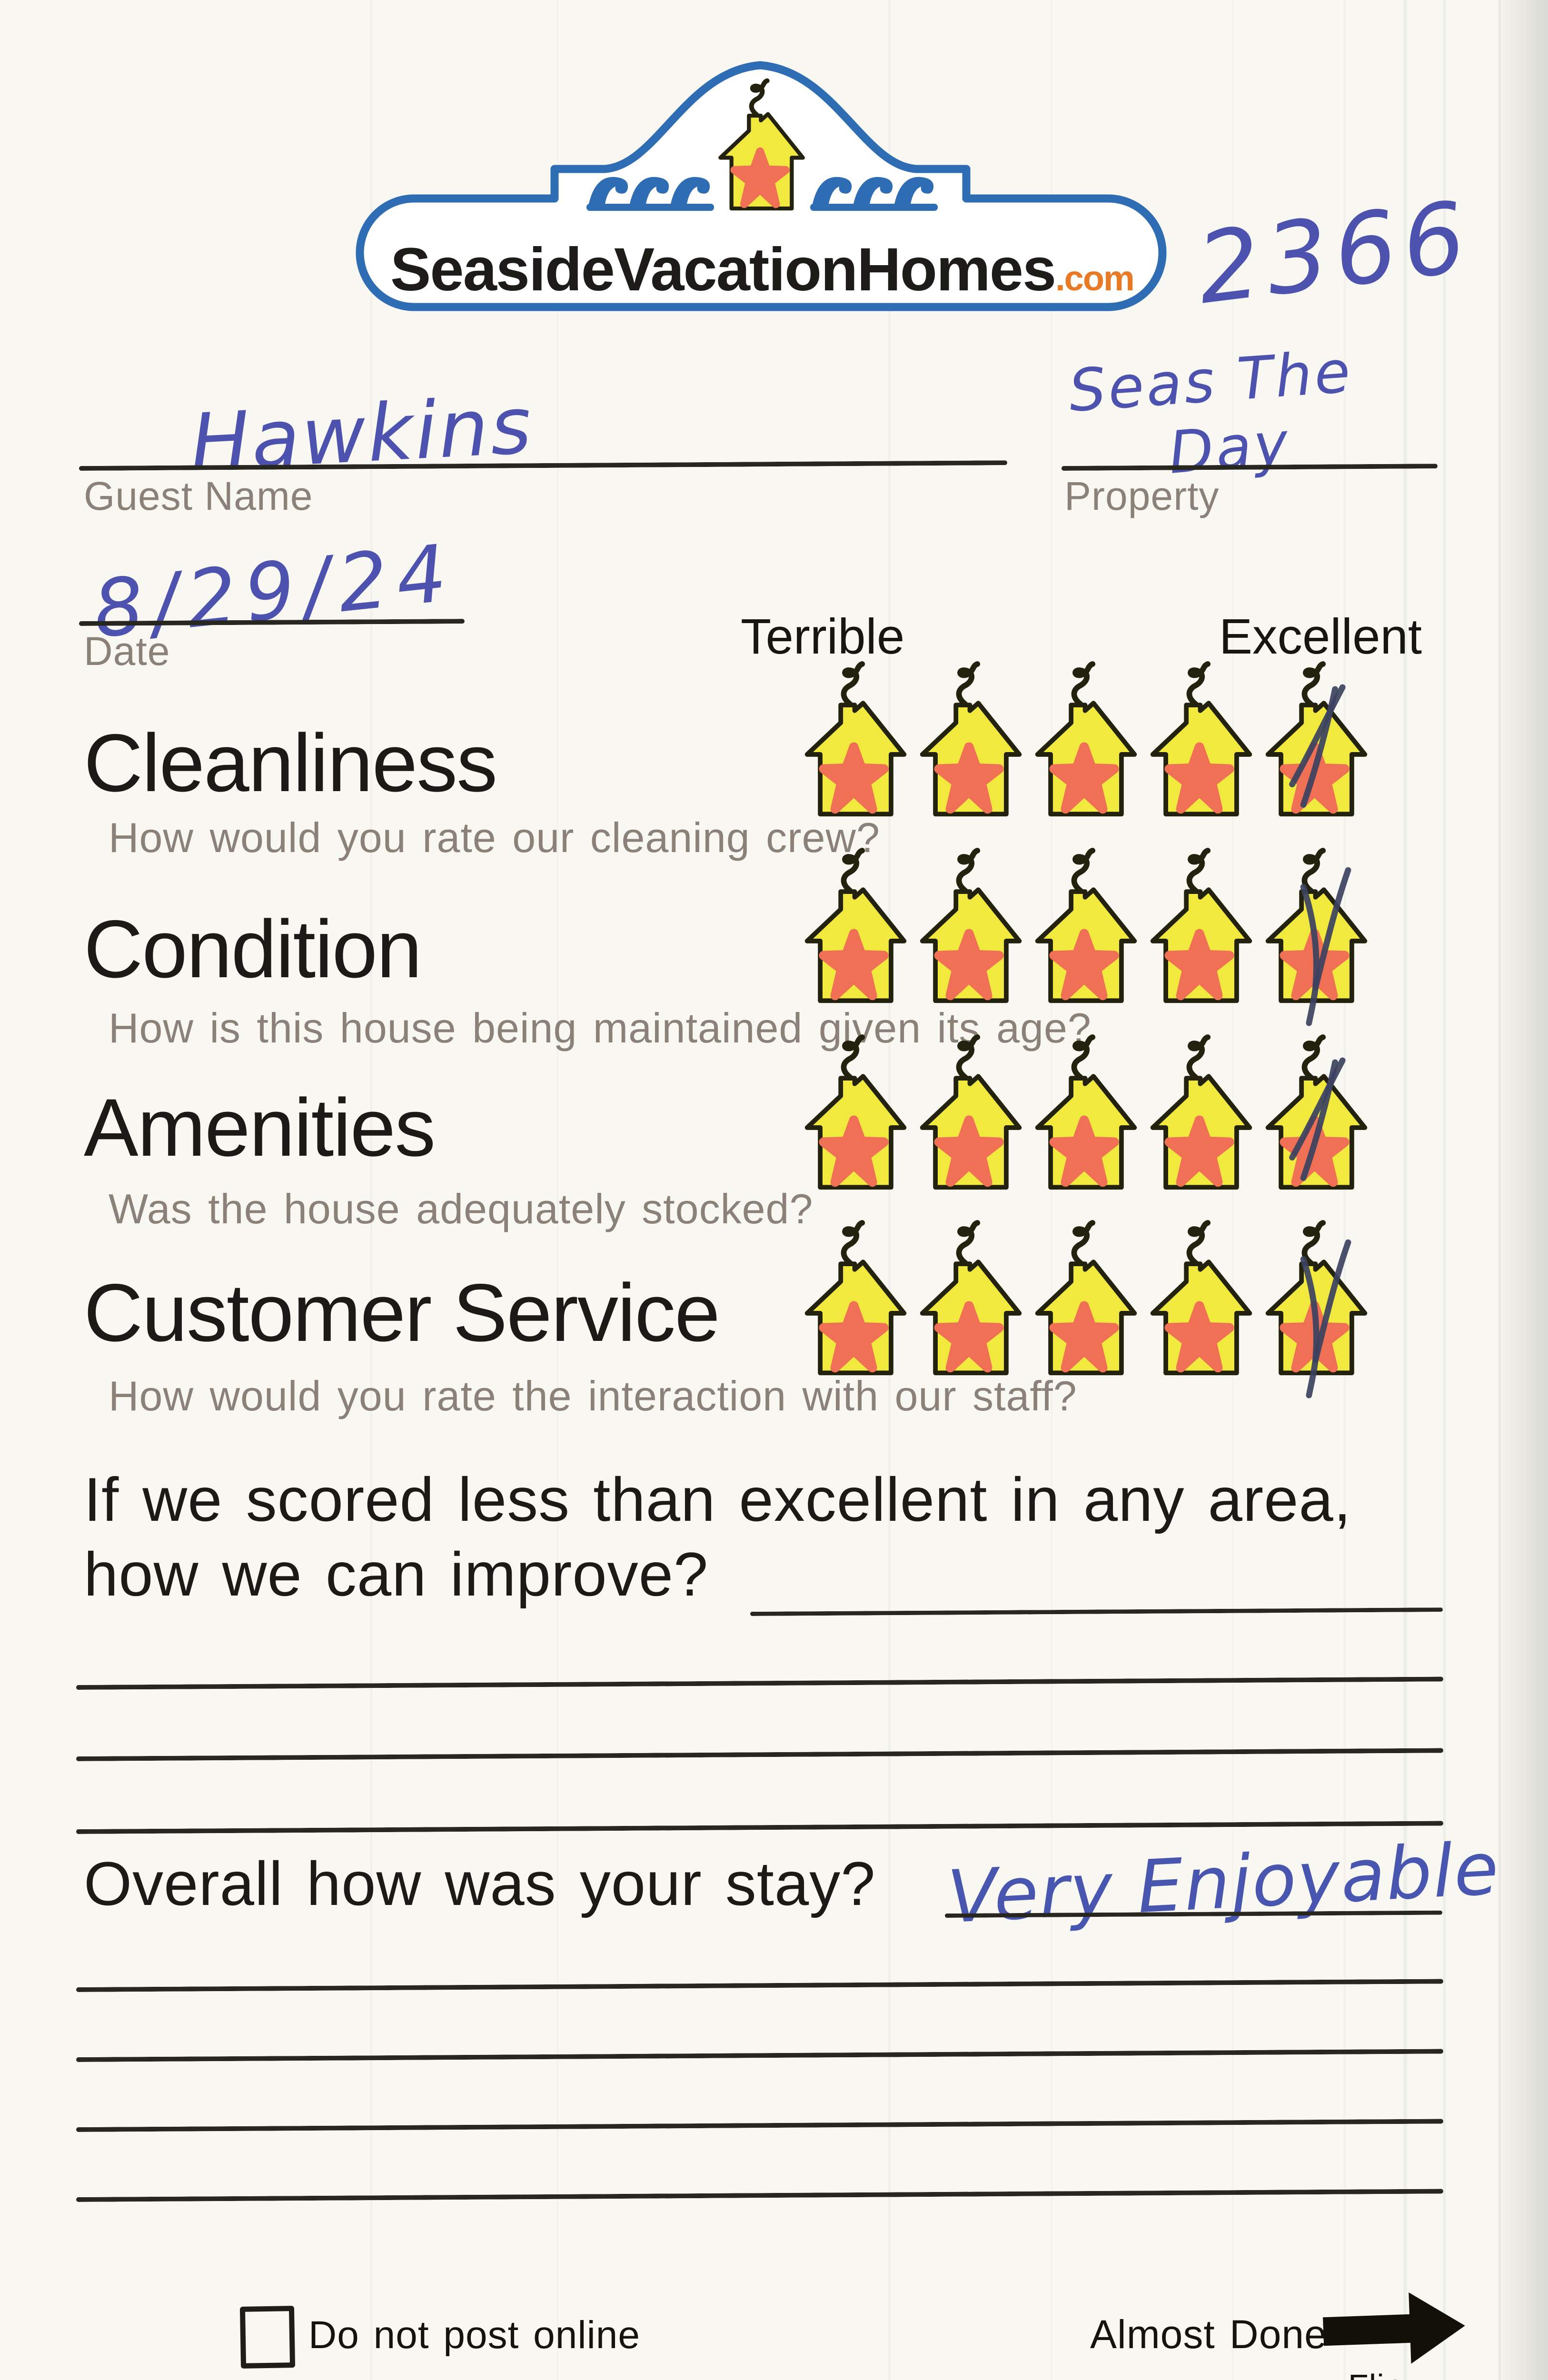  I want to click on overall-prompt: Overall how was your stay?, so click(480, 1883).